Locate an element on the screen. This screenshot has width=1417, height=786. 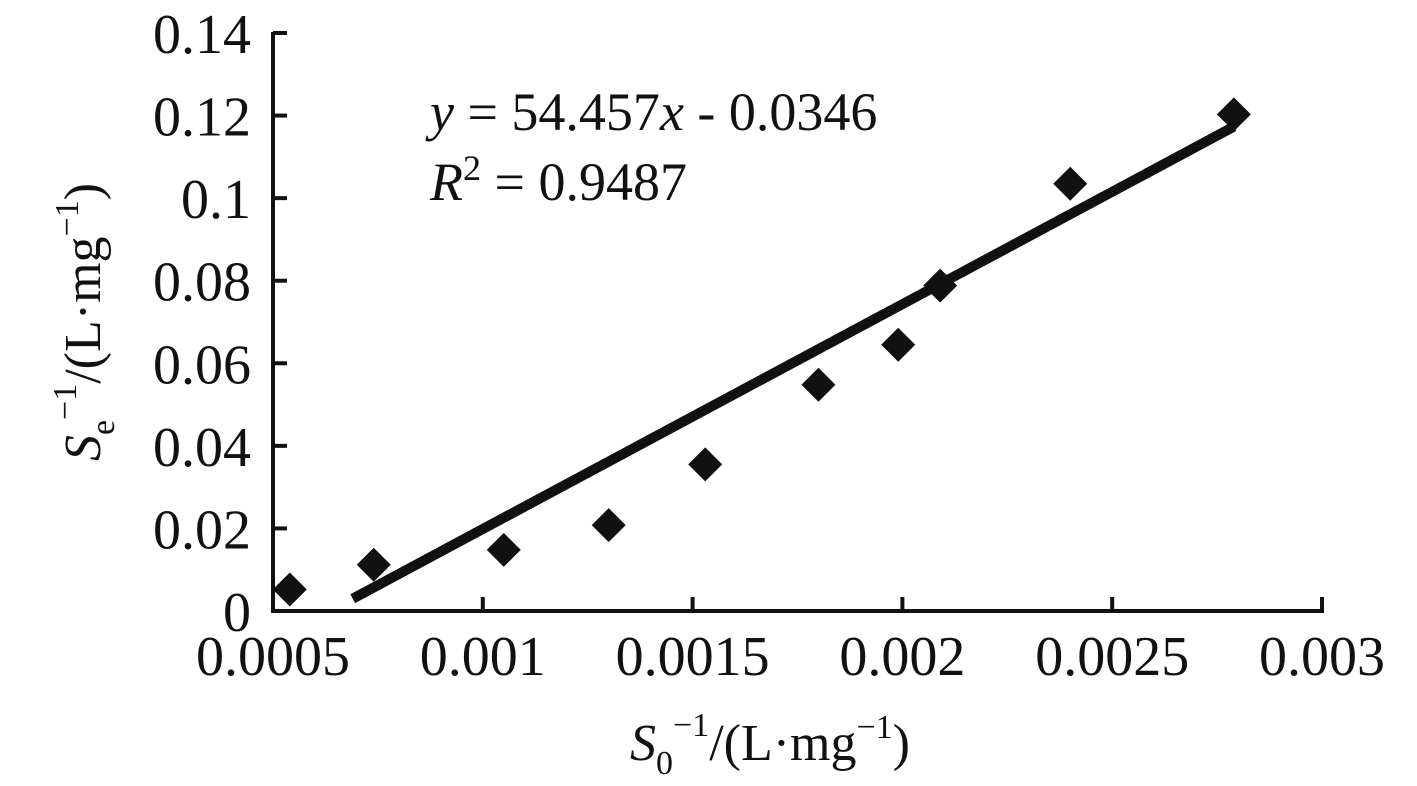
y-tick-label: 0.02 is located at coordinates (202, 530).